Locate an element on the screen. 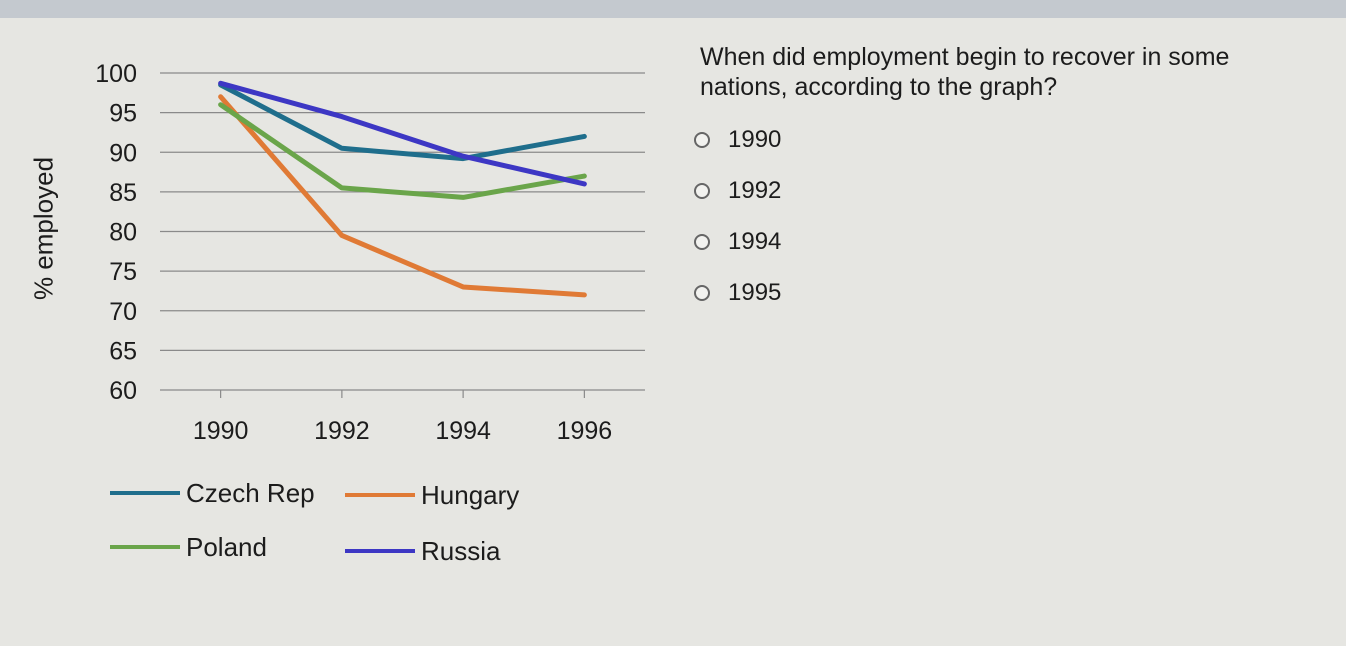 Image resolution: width=1346 pixels, height=646 pixels. y-tick-label: 65 is located at coordinates (123, 351).